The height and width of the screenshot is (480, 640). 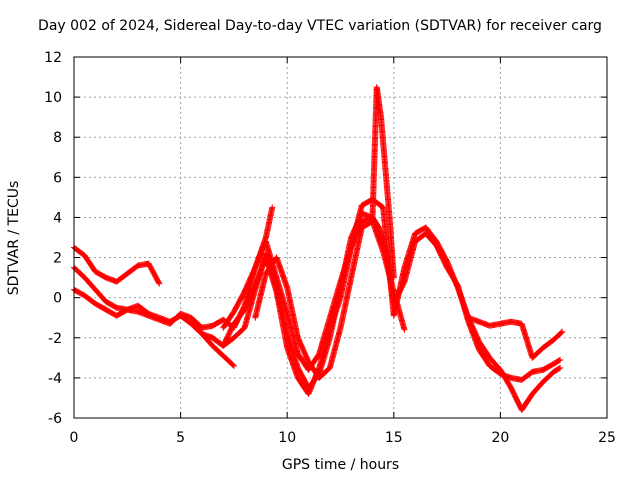 What do you see at coordinates (340, 465) in the screenshot?
I see `x-axis-label: GPS time / hours` at bounding box center [340, 465].